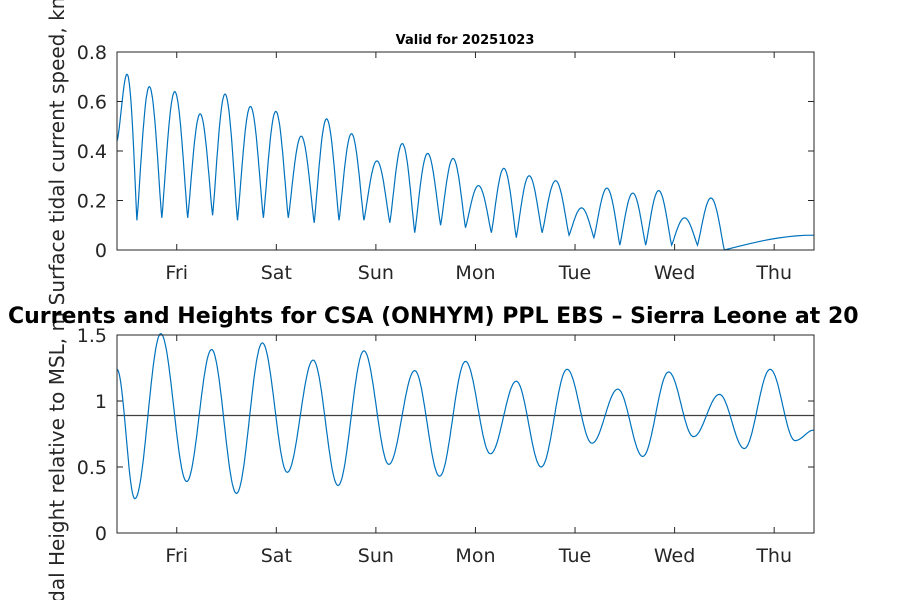 This screenshot has width=900, height=600. I want to click on 0-x-tick-label: Thu, so click(773, 273).